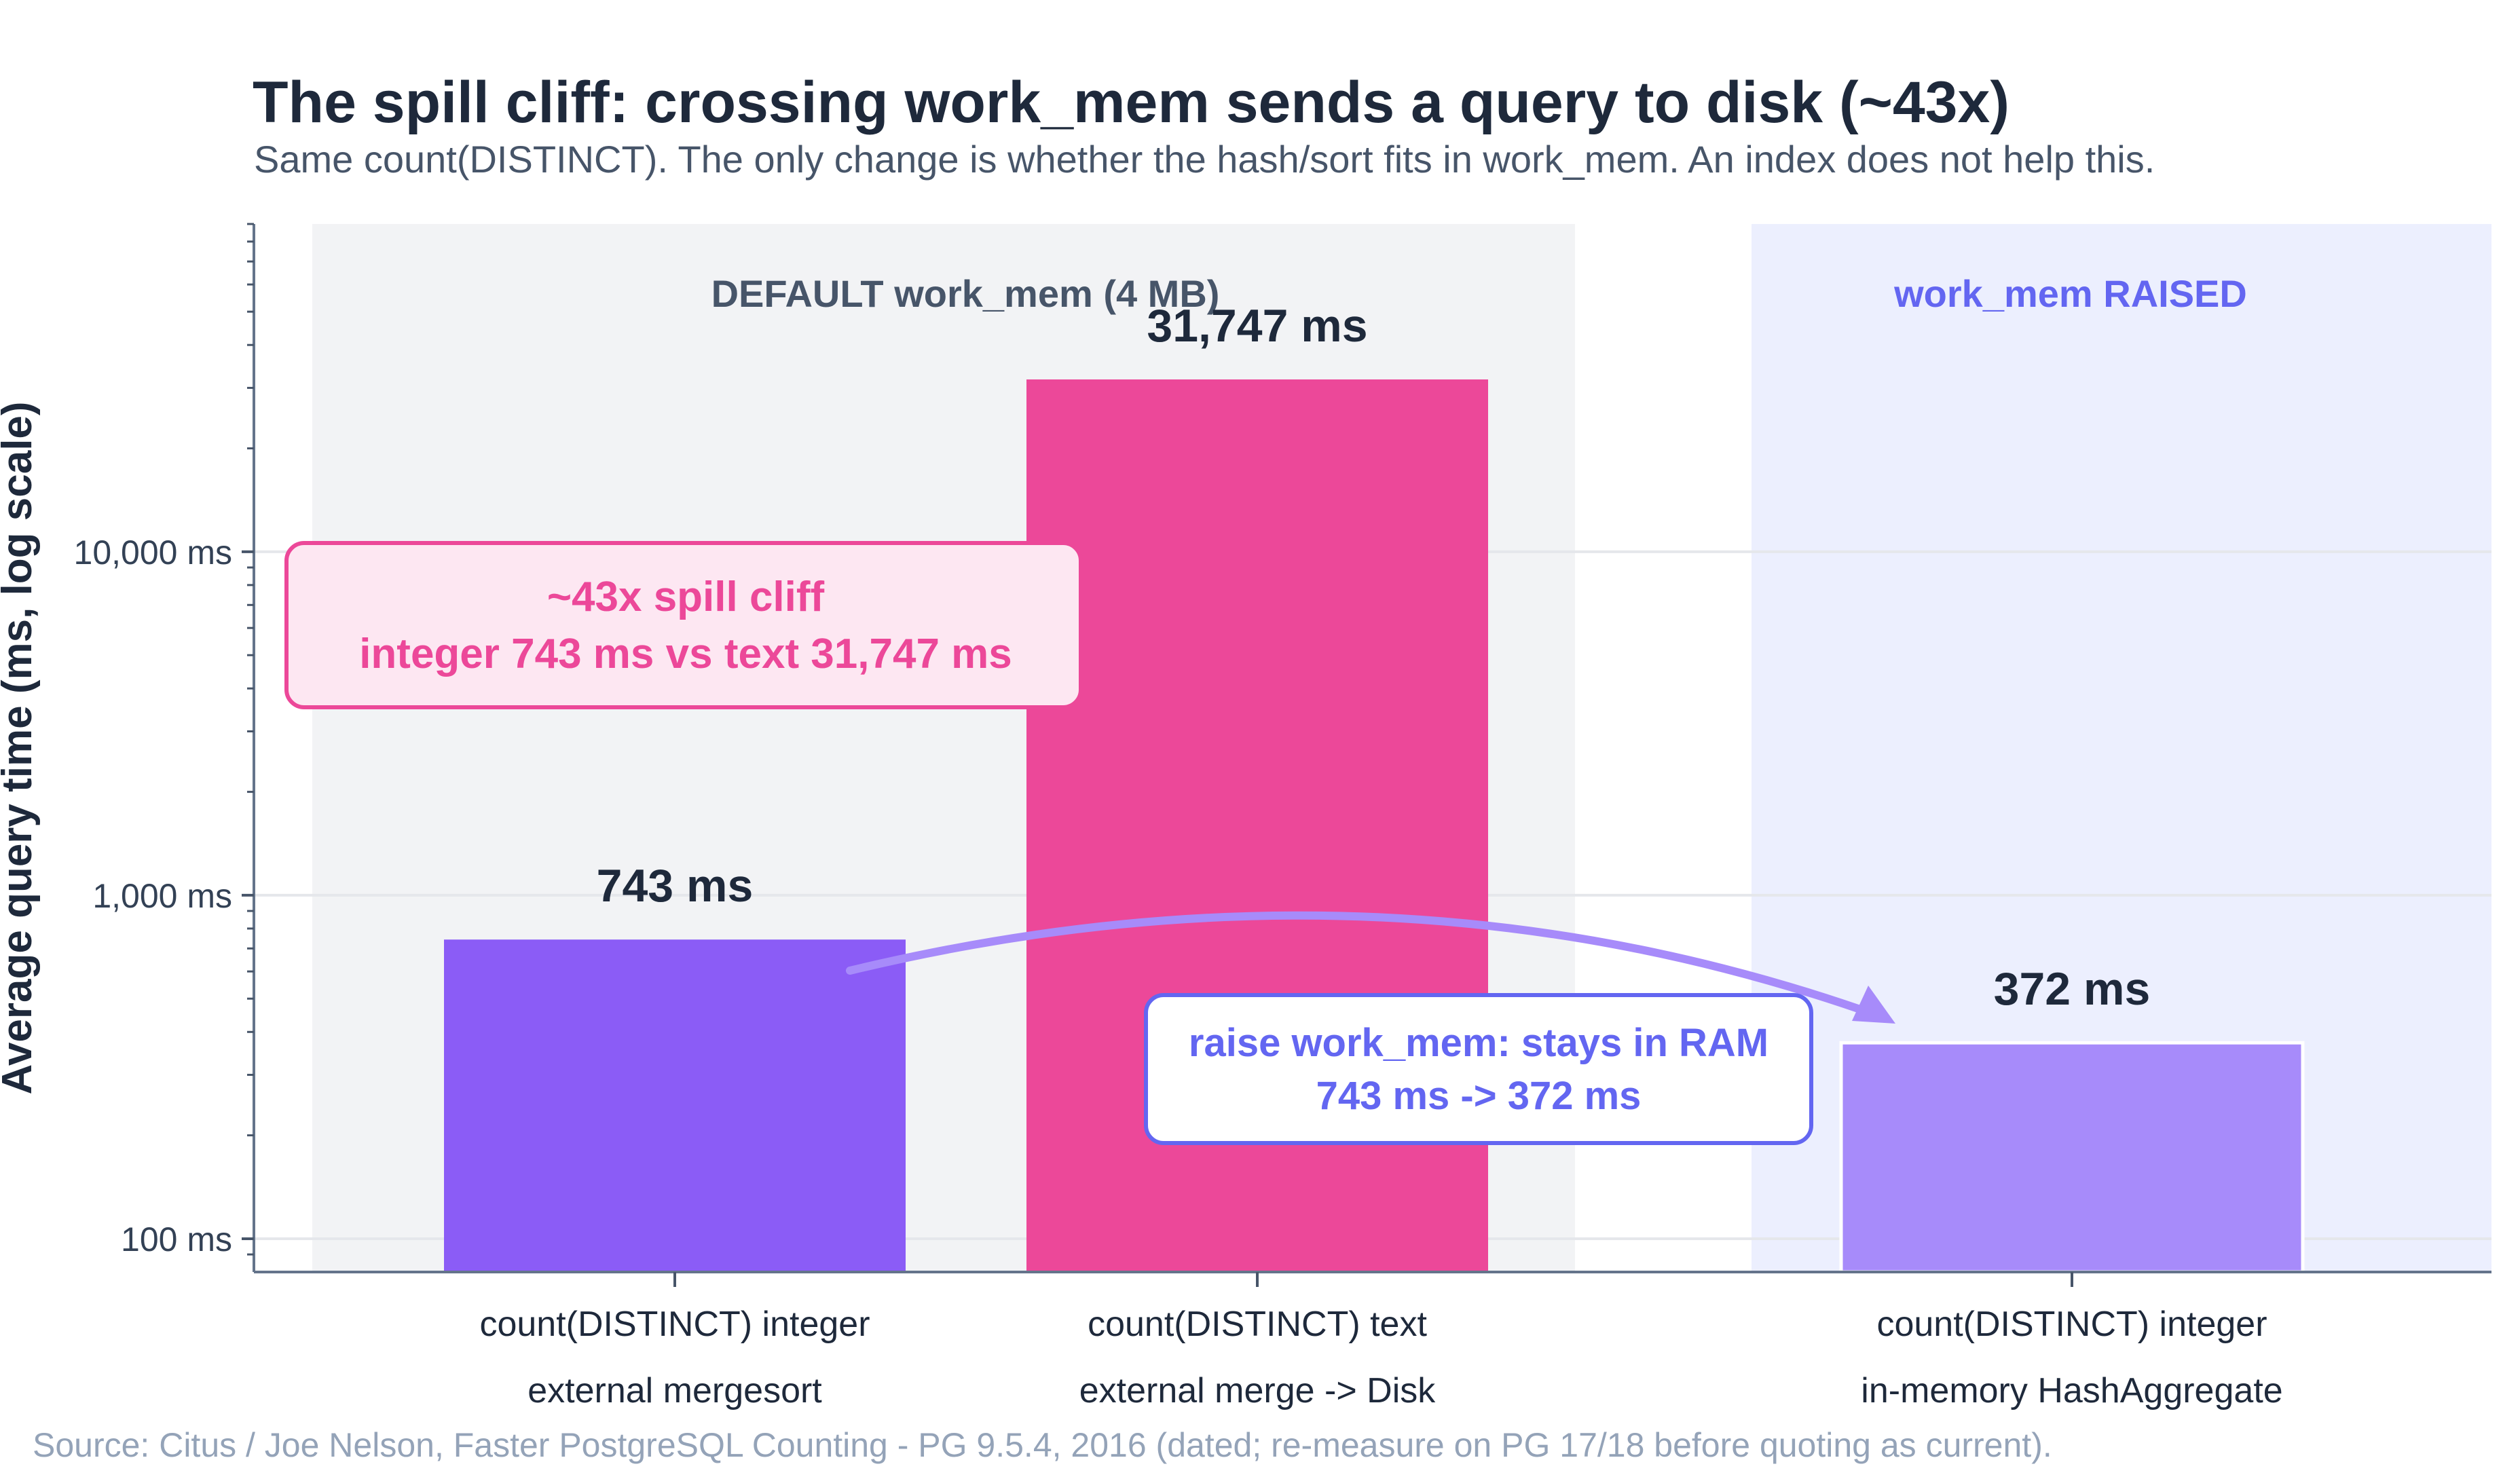 The image size is (2520, 1477). Describe the element at coordinates (1362, 964) in the screenshot. I see `arrow-curve` at that location.